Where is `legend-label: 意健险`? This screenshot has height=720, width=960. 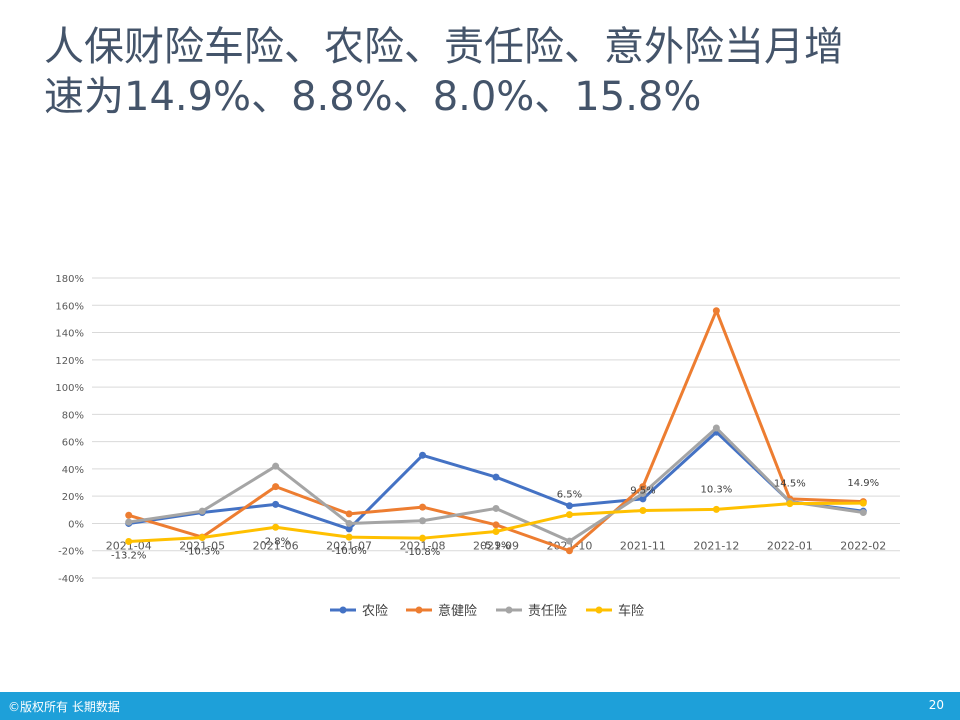 legend-label: 意健险 is located at coordinates (457, 611).